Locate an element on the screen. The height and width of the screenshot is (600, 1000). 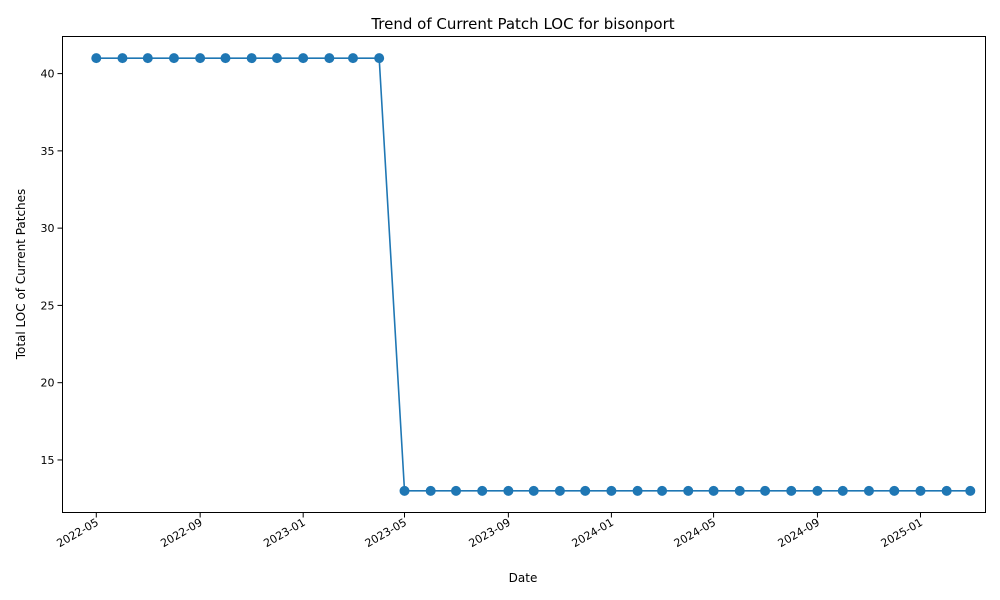
x-axis-label: Date is located at coordinates (523, 578).